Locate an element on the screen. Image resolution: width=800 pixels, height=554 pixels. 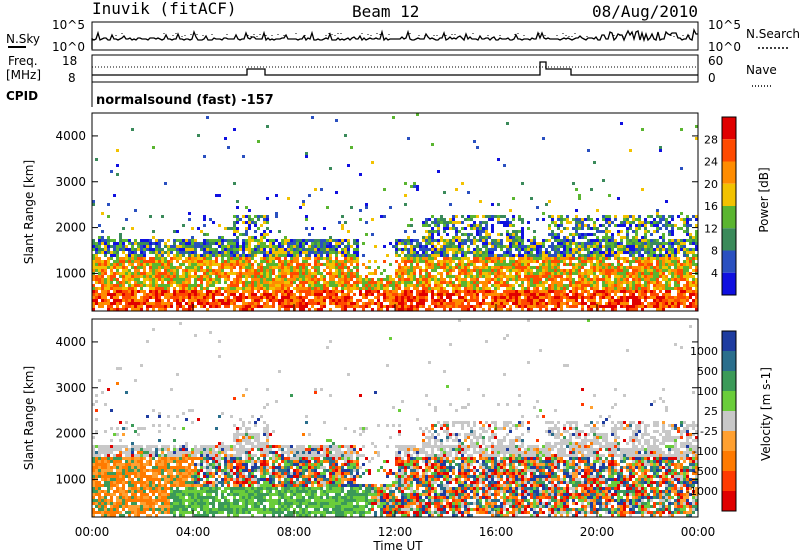
beam-title: Beam 12 is located at coordinates (385, 11).